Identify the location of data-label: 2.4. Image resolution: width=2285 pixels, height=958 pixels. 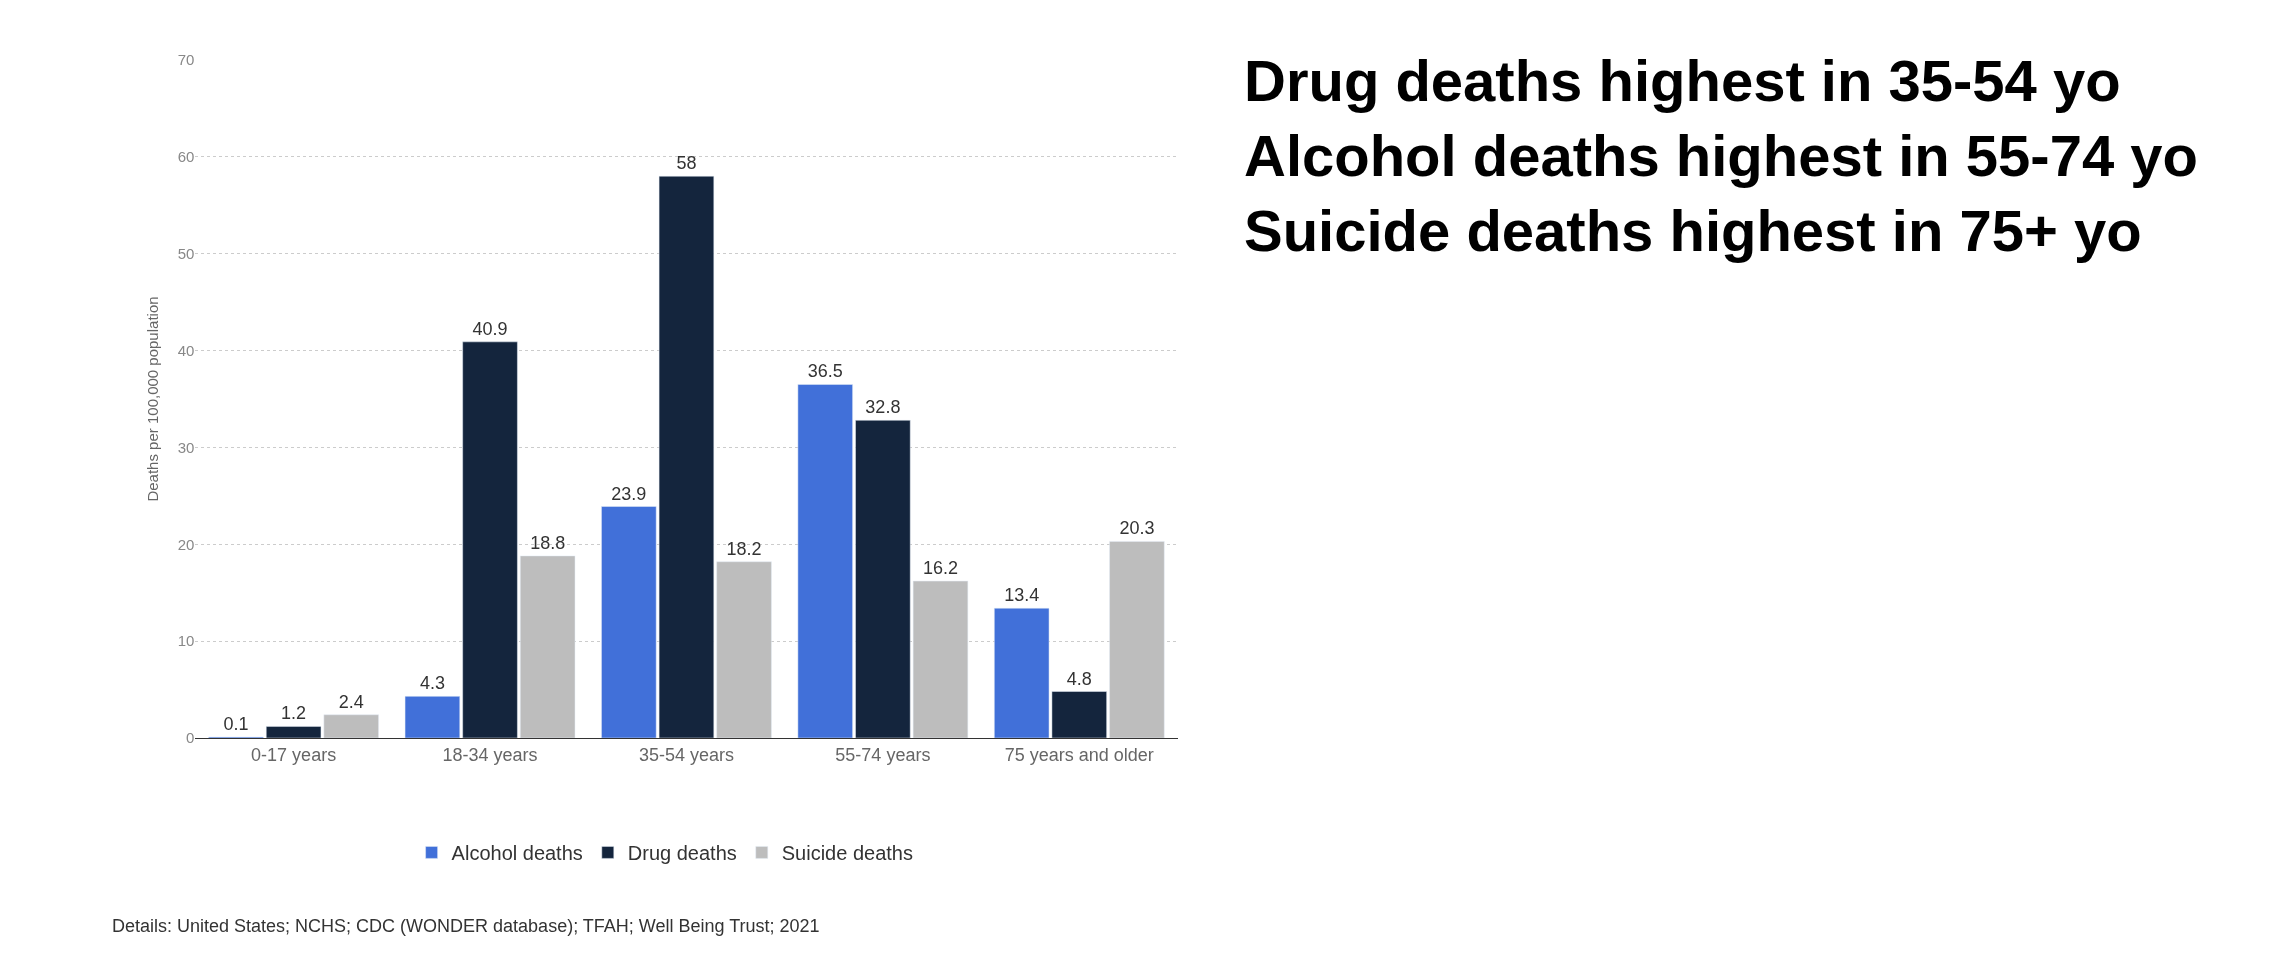
(351, 701).